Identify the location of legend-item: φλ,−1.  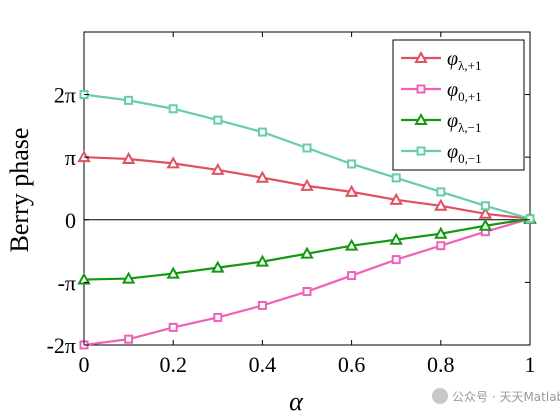
(441, 122).